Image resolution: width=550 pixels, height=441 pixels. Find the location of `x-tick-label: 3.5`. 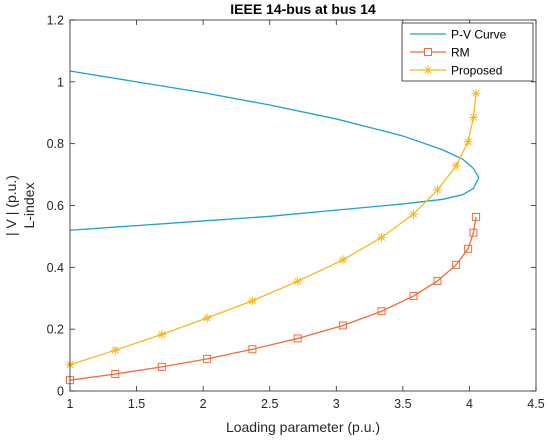

x-tick-label: 3.5 is located at coordinates (402, 404).